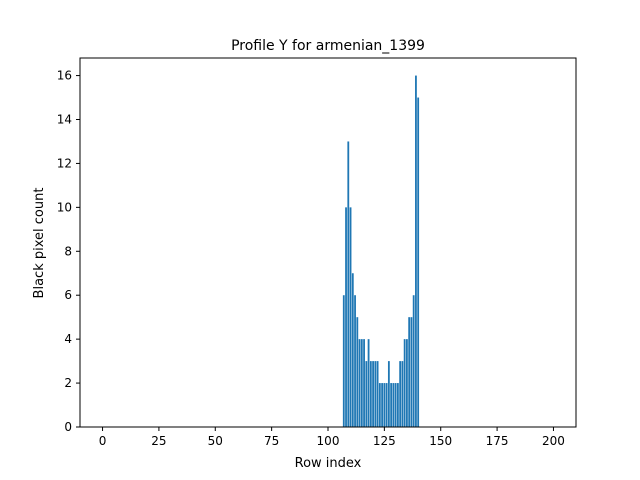 This screenshot has width=640, height=480. What do you see at coordinates (215, 441) in the screenshot?
I see `x-tick-label: 50` at bounding box center [215, 441].